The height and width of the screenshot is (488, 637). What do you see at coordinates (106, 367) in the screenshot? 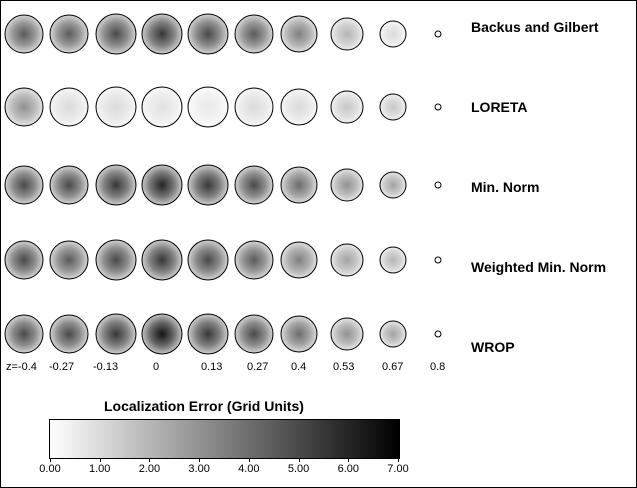
I see `z-label: -0.13` at bounding box center [106, 367].